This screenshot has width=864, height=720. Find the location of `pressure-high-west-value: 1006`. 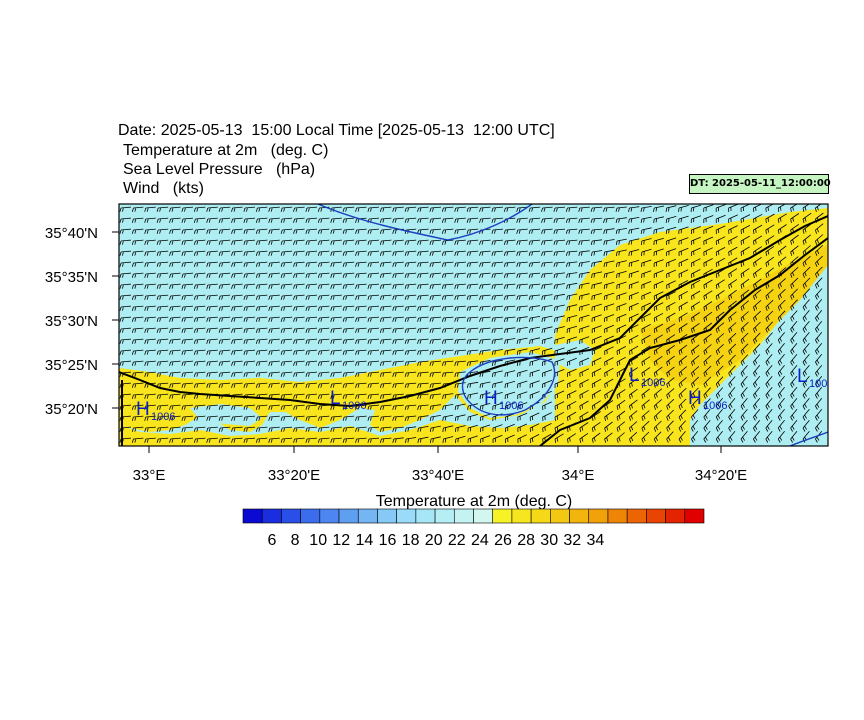

pressure-high-west-value: 1006 is located at coordinates (163, 417).